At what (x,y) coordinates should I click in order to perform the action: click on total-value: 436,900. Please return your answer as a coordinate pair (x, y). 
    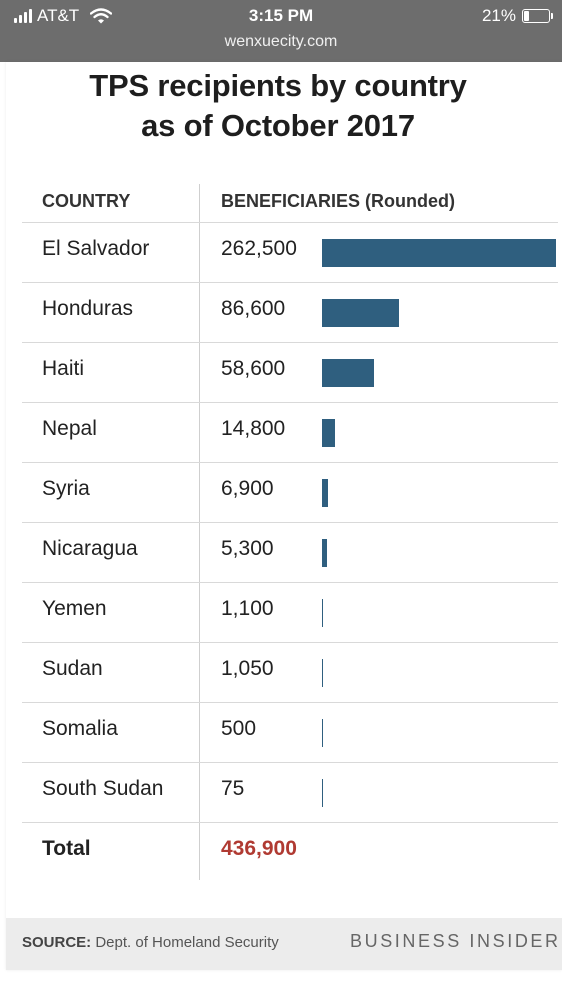
    Looking at the image, I should click on (259, 848).